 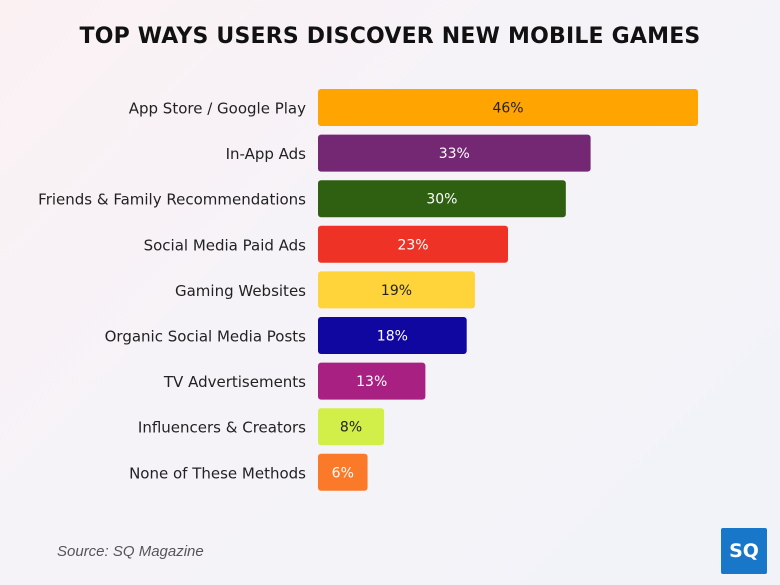 I want to click on value-label: 33%, so click(x=454, y=154).